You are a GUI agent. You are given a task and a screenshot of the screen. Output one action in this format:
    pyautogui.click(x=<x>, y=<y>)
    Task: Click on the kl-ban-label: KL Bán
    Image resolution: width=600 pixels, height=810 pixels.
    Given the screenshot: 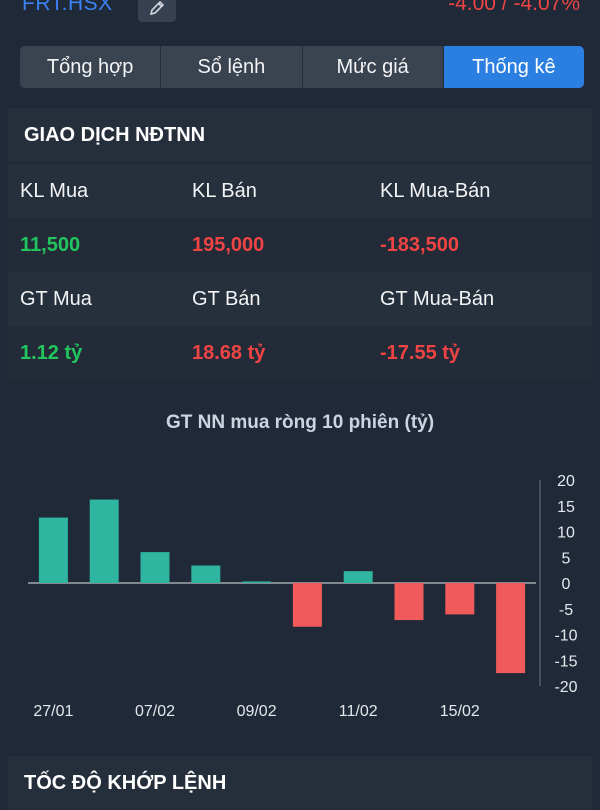 What is the action you would take?
    pyautogui.click(x=224, y=190)
    